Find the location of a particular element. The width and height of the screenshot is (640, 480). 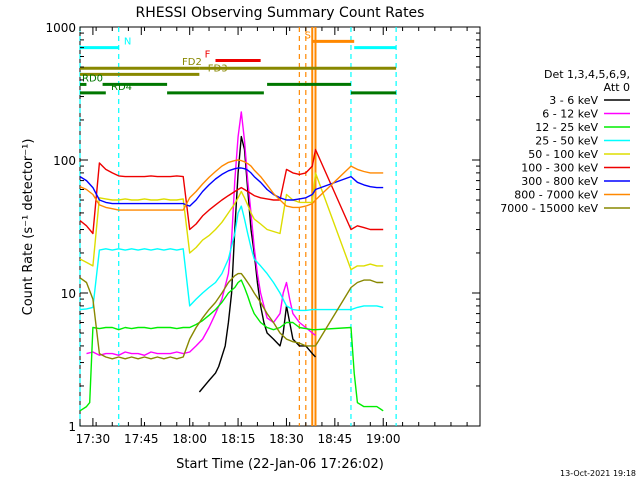

flag-label-f: F is located at coordinates (208, 54).